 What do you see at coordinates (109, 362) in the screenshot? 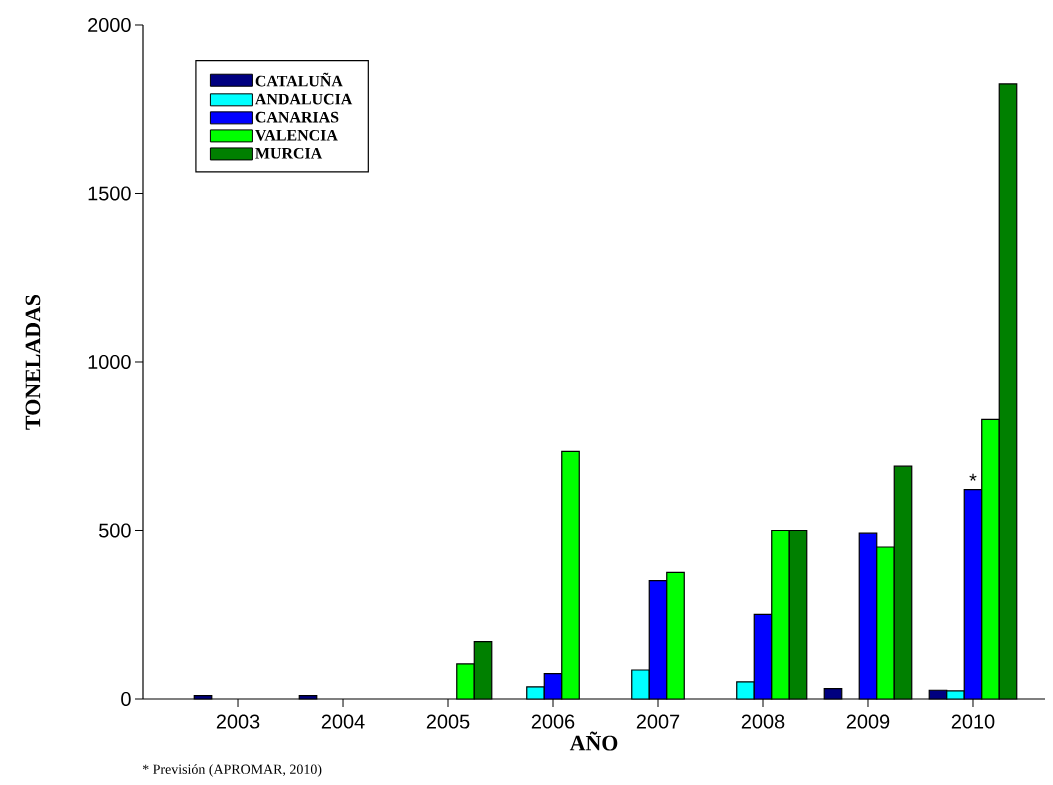
I see `y-tick-label: 1000` at bounding box center [109, 362].